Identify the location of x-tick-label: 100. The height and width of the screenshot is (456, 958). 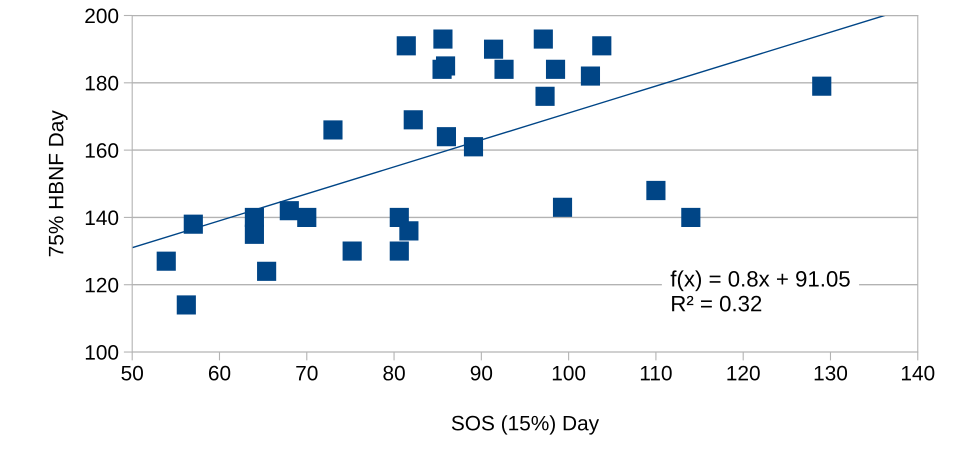
(569, 373).